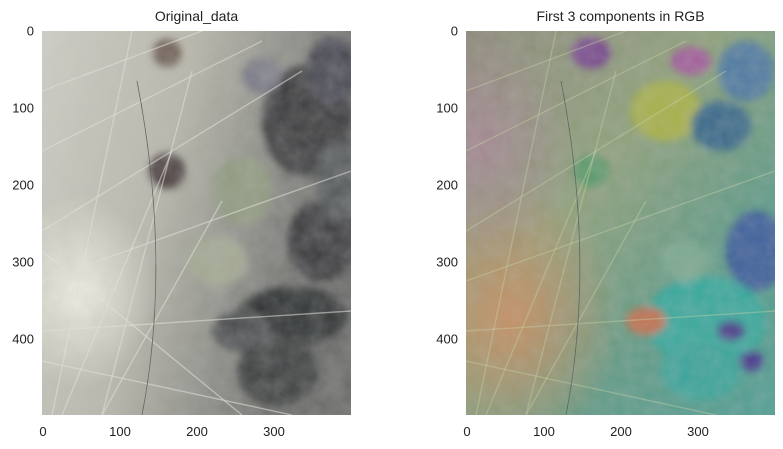 The width and height of the screenshot is (783, 449). What do you see at coordinates (620, 16) in the screenshot?
I see `panel-title: First 3 components in RGB` at bounding box center [620, 16].